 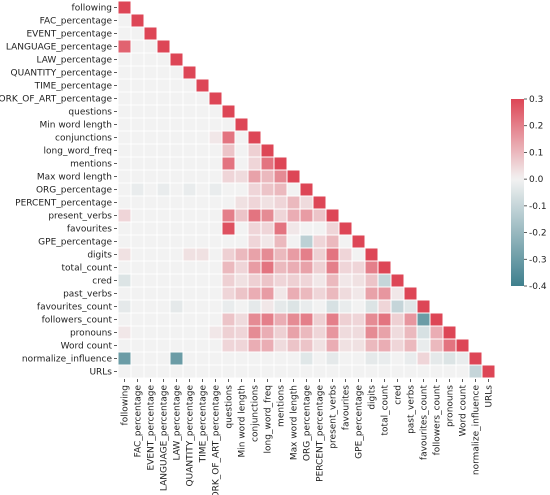 What do you see at coordinates (87, 269) in the screenshot?
I see `y-tick-label: total_count` at bounding box center [87, 269].